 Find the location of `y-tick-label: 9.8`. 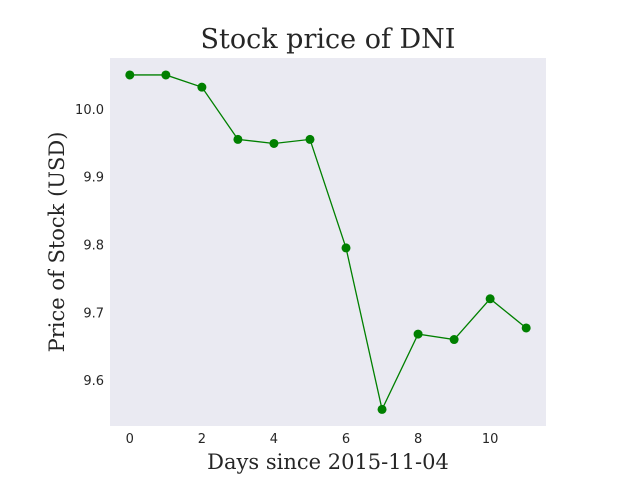

y-tick-label: 9.8 is located at coordinates (93, 246).